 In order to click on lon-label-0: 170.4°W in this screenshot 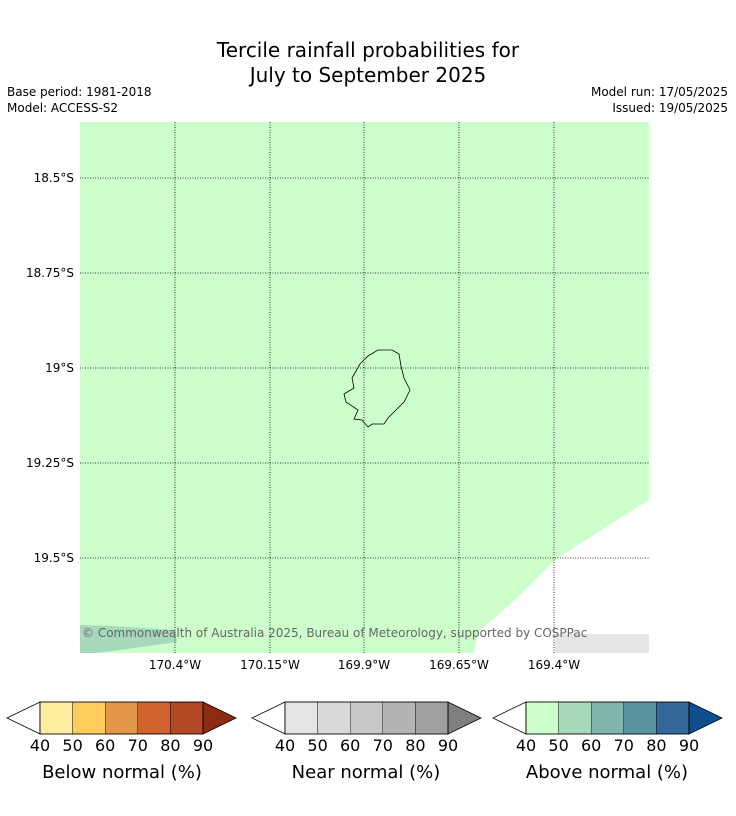, I will do `click(175, 665)`.